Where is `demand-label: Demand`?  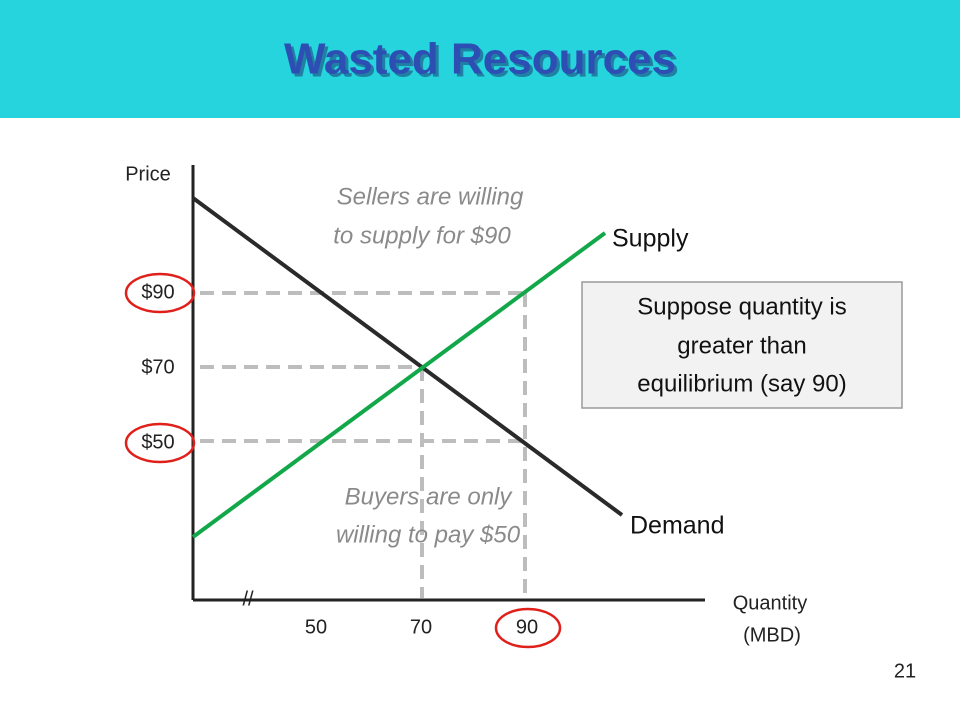
demand-label: Demand is located at coordinates (677, 526).